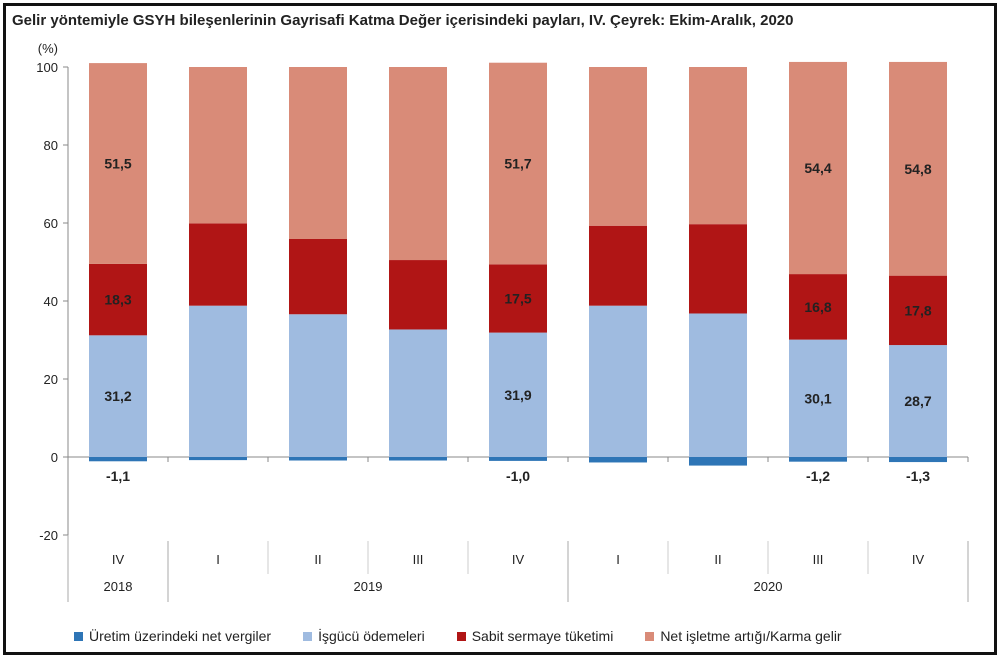 The width and height of the screenshot is (1000, 658). I want to click on year-label: 2020, so click(768, 586).